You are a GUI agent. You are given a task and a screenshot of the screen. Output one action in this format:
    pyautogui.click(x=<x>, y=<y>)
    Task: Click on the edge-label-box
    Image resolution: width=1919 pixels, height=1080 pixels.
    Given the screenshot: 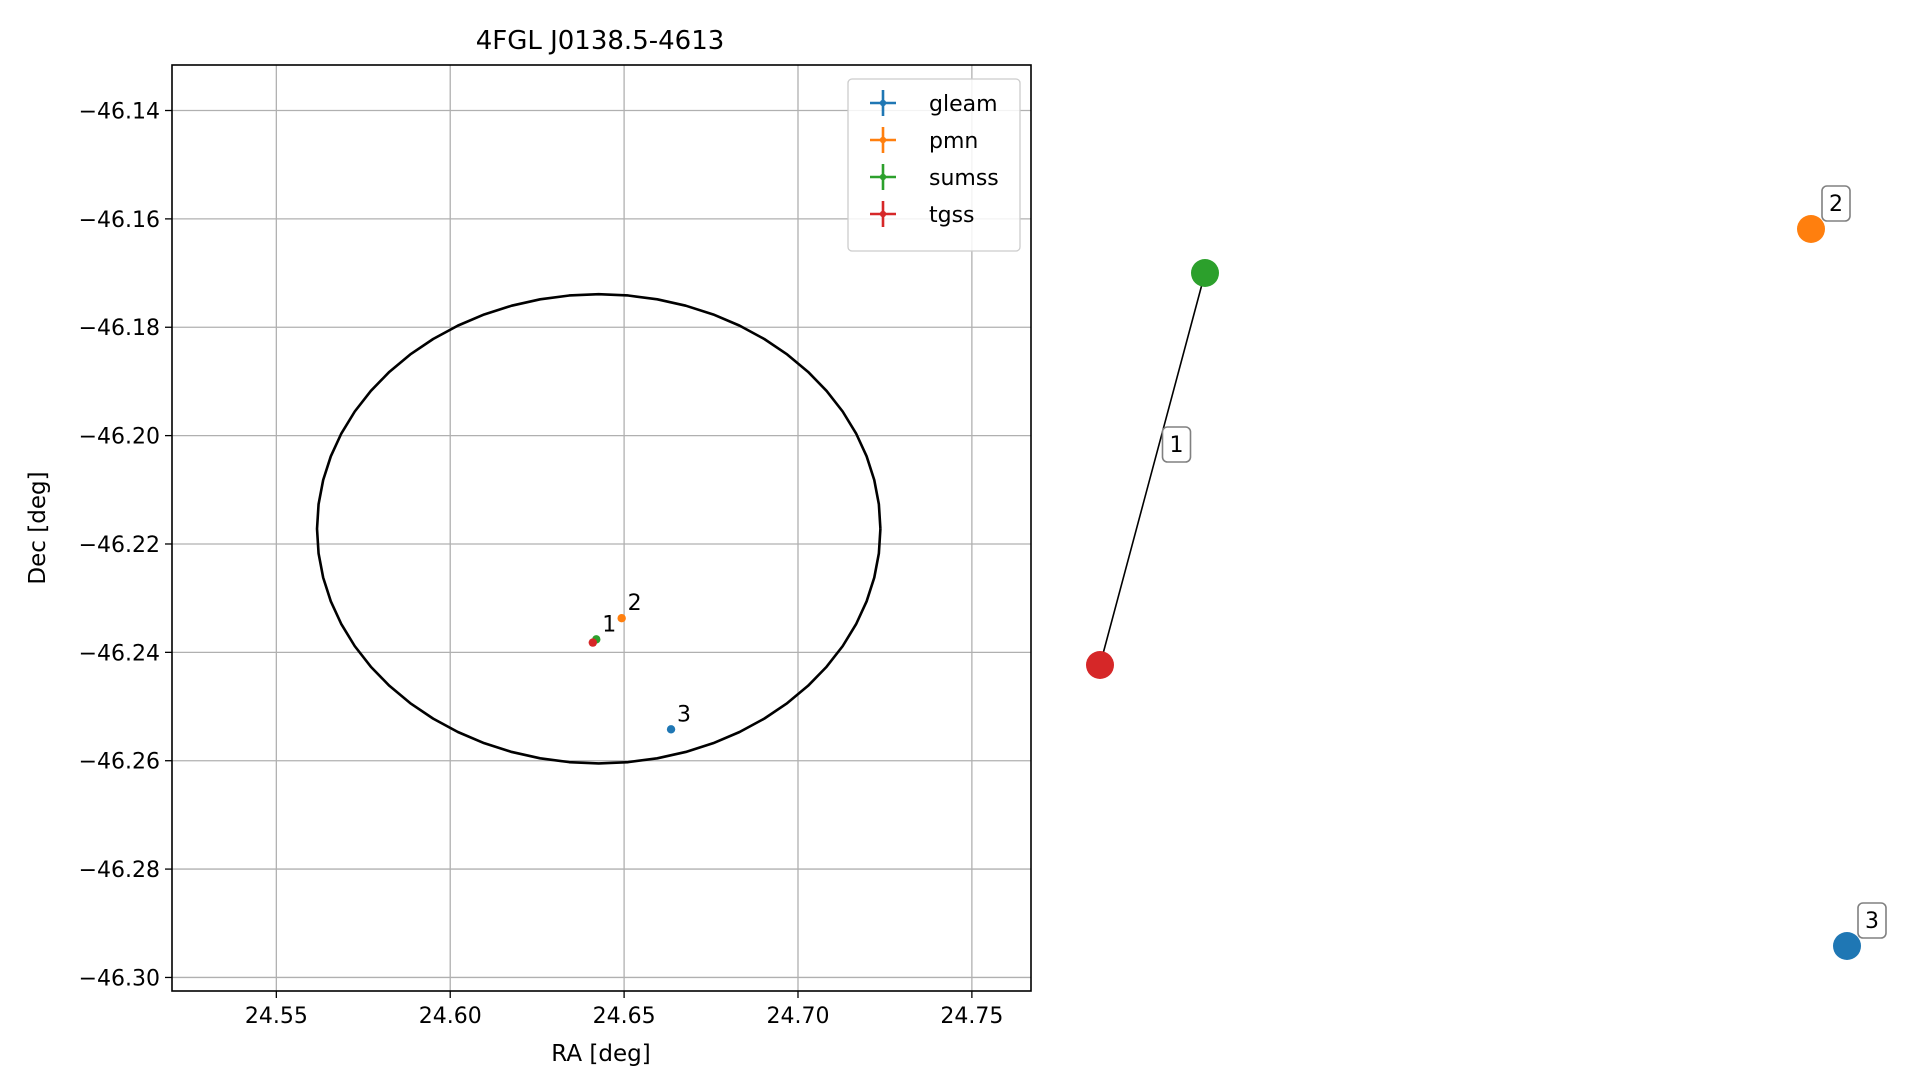 What is the action you would take?
    pyautogui.click(x=1176, y=444)
    